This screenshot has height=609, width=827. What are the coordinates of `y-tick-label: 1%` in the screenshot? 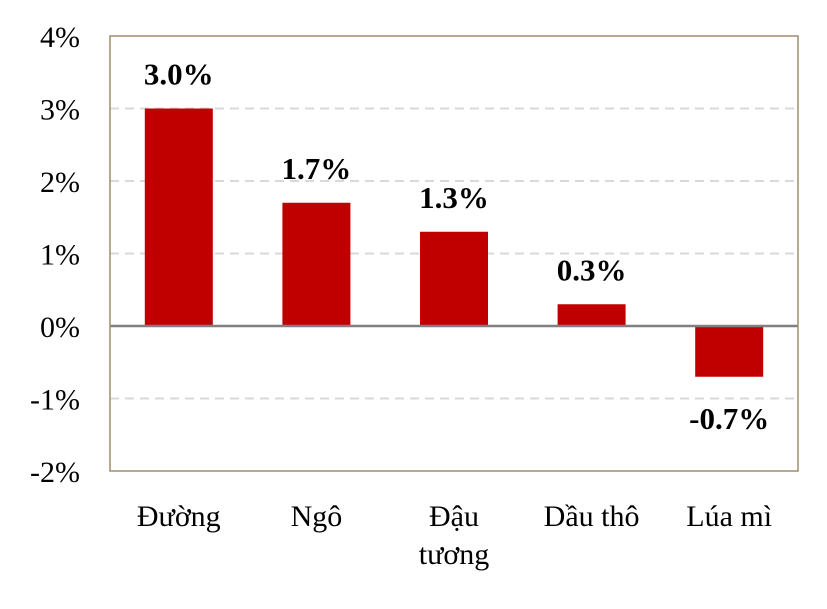 It's located at (60, 255).